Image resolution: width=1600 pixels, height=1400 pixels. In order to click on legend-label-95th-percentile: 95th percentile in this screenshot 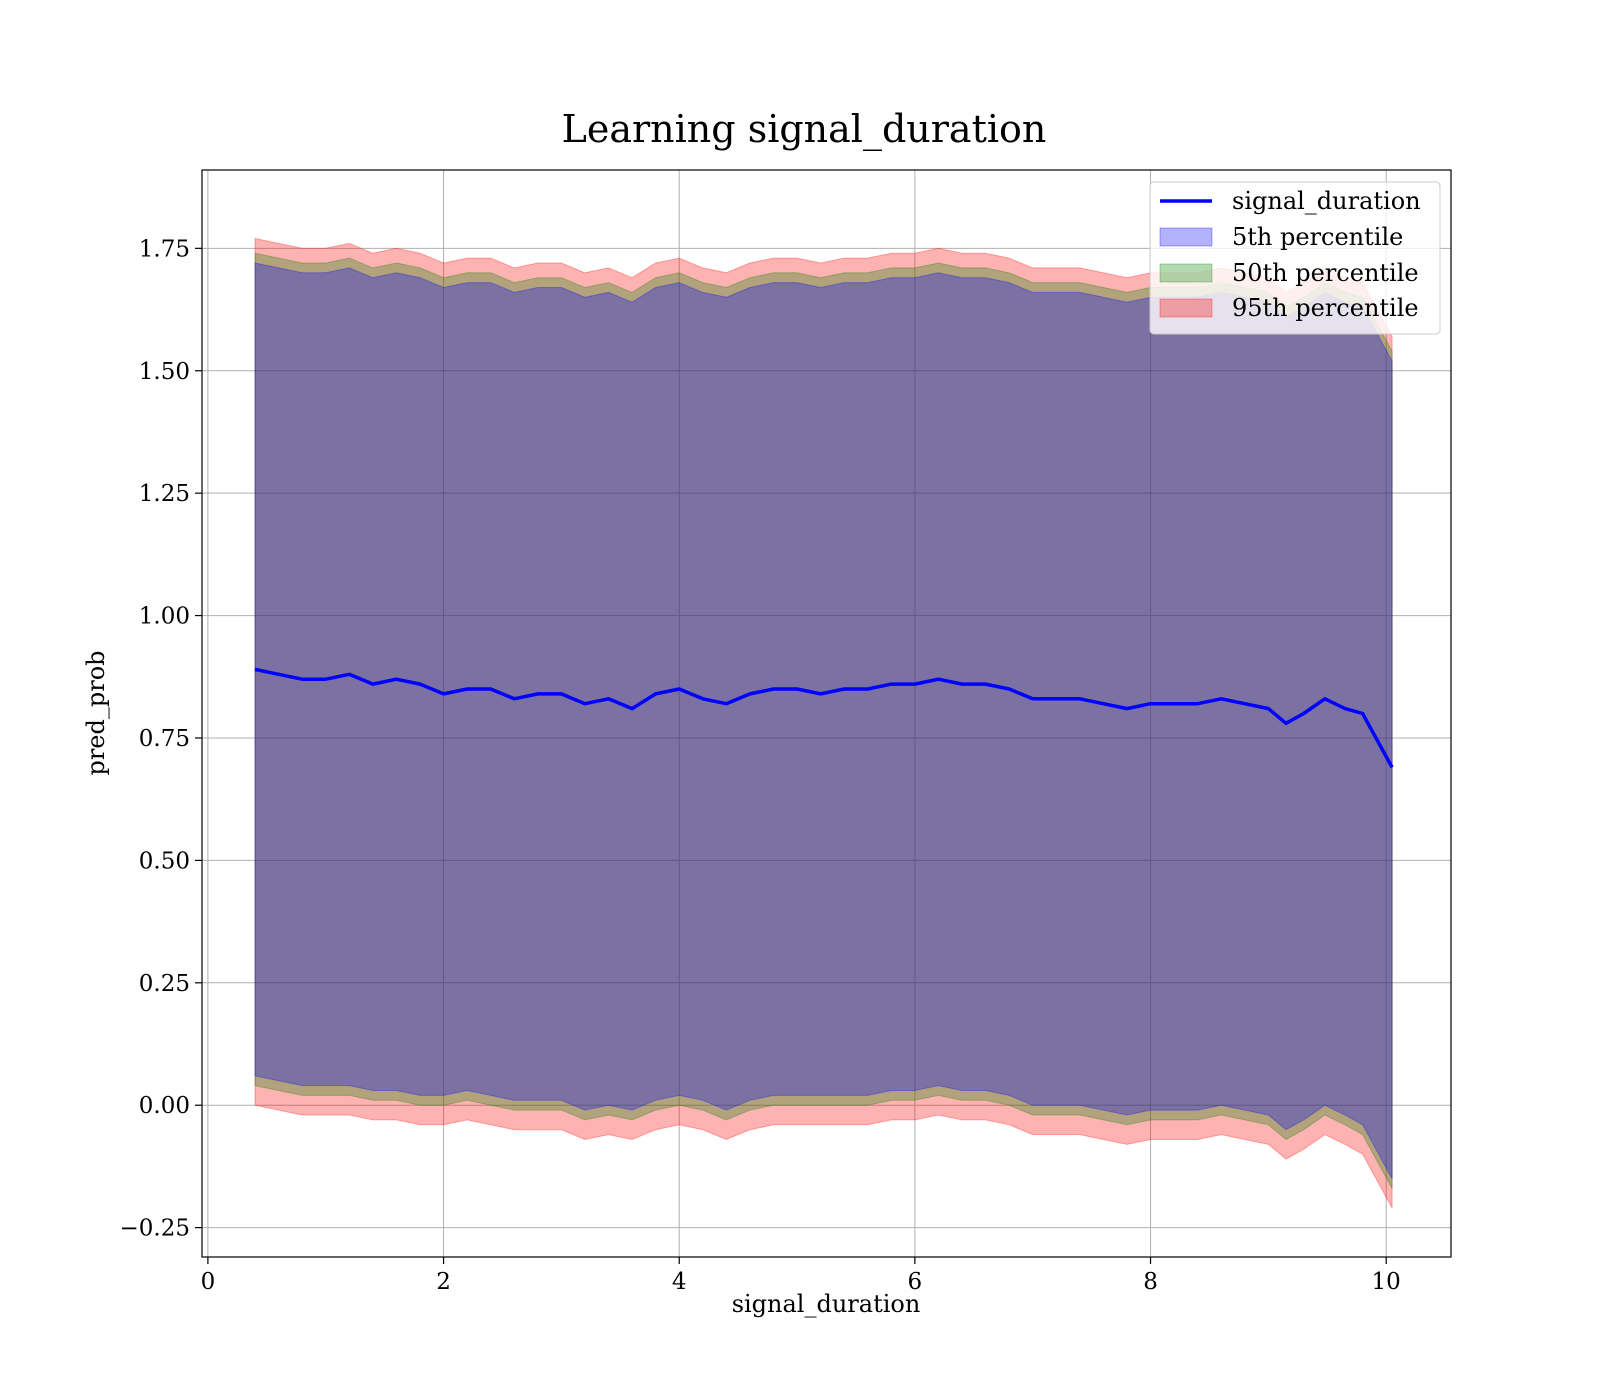, I will do `click(1325, 308)`.